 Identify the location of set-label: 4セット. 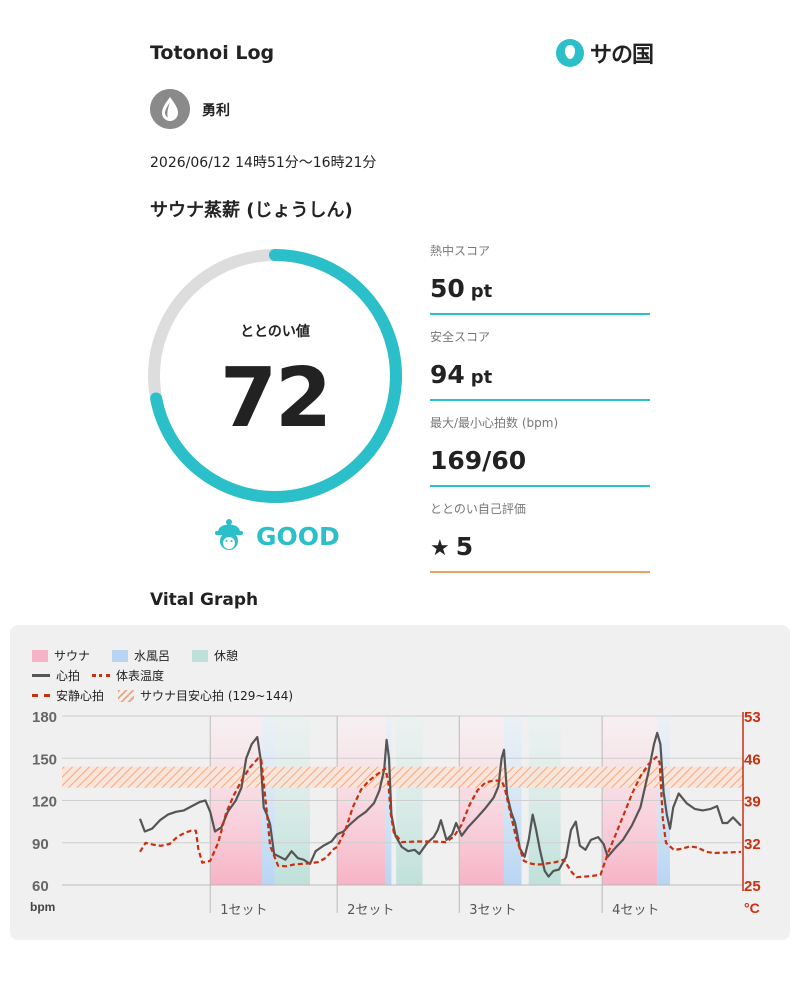
(635, 910).